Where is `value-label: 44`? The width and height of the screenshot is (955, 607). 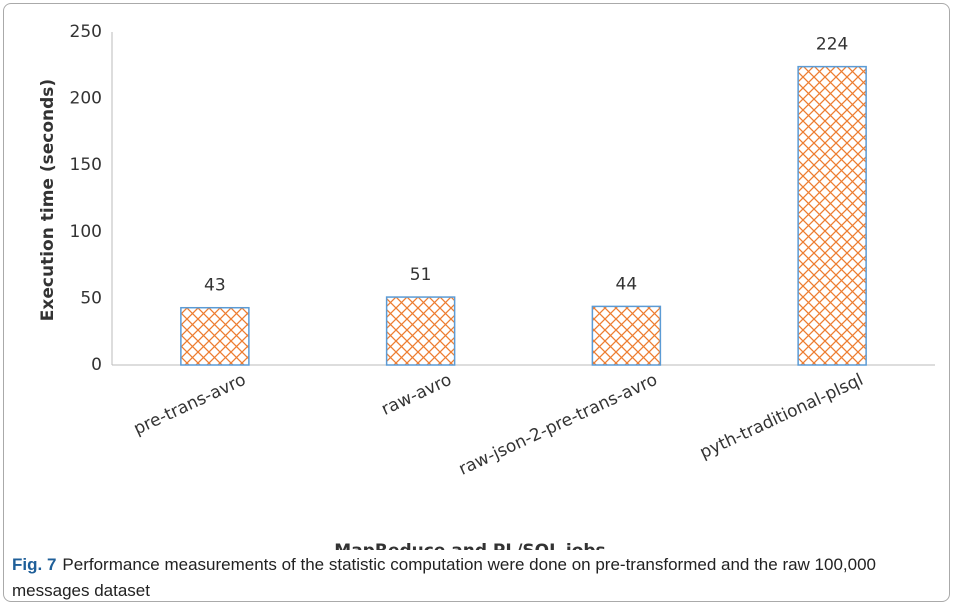
value-label: 44 is located at coordinates (627, 284).